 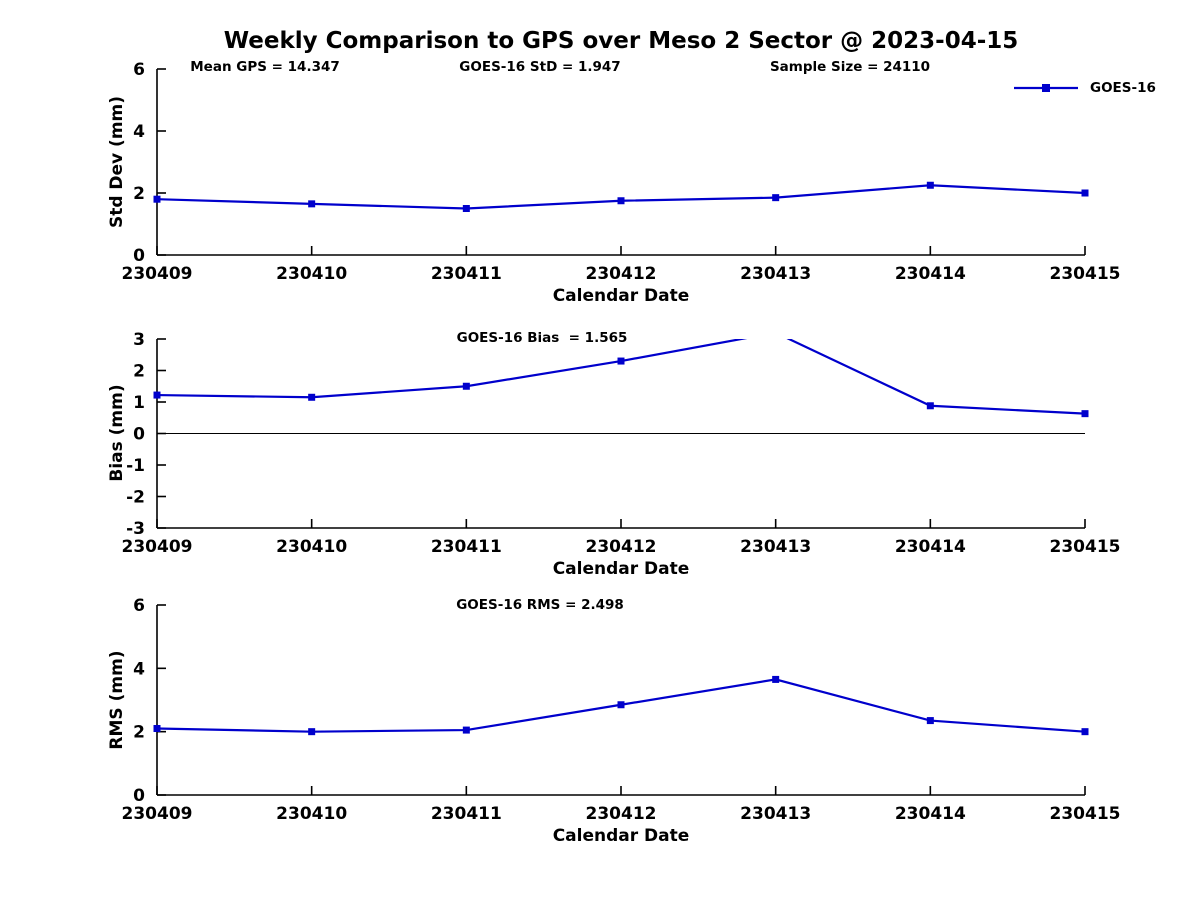 I want to click on annotation-mean-gps: Mean GPS = 14.347, so click(x=265, y=67).